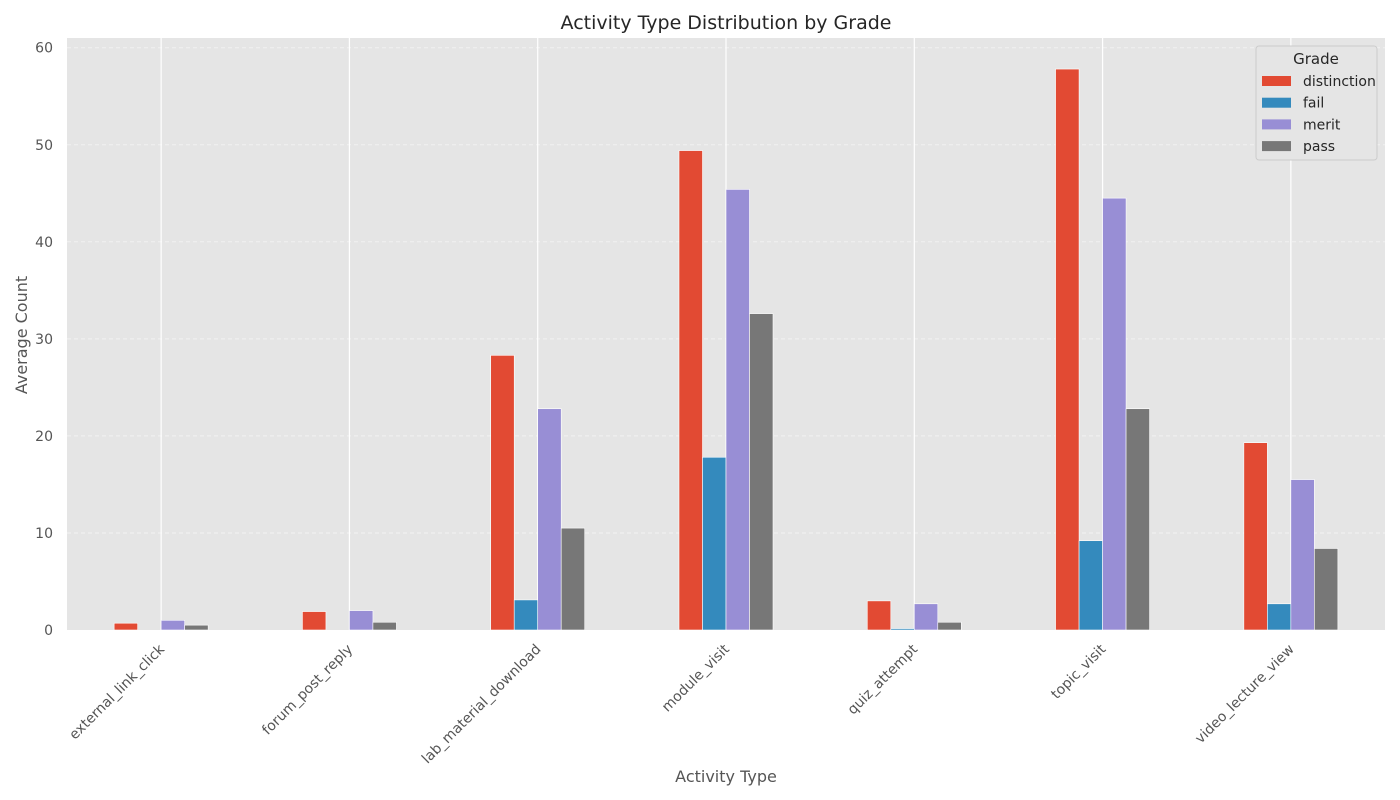 This screenshot has width=1400, height=800. What do you see at coordinates (883, 679) in the screenshot?
I see `x-tick-label: quiz_attempt` at bounding box center [883, 679].